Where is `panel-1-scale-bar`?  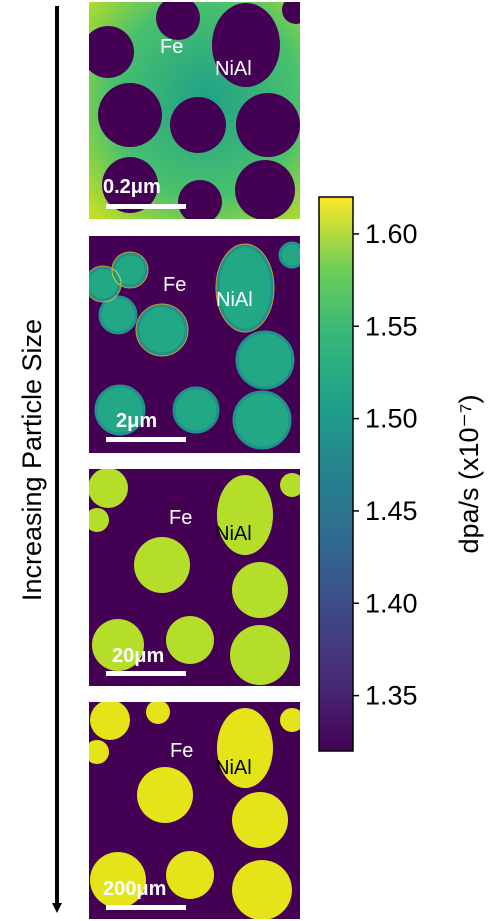
panel-1-scale-bar is located at coordinates (146, 206).